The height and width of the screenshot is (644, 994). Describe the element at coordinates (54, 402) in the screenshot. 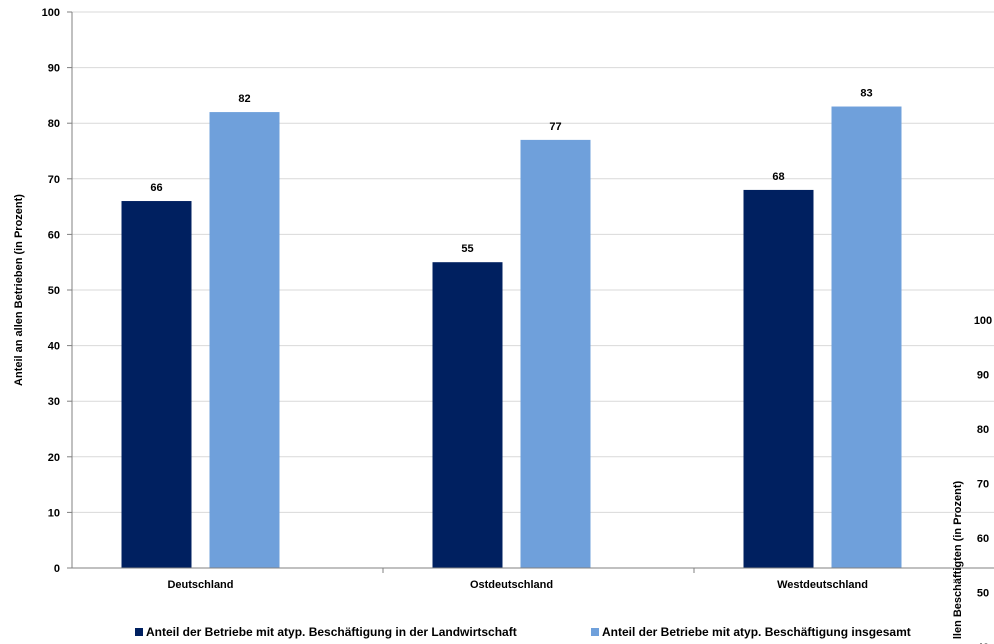

I see `y-tick-label: 30` at that location.